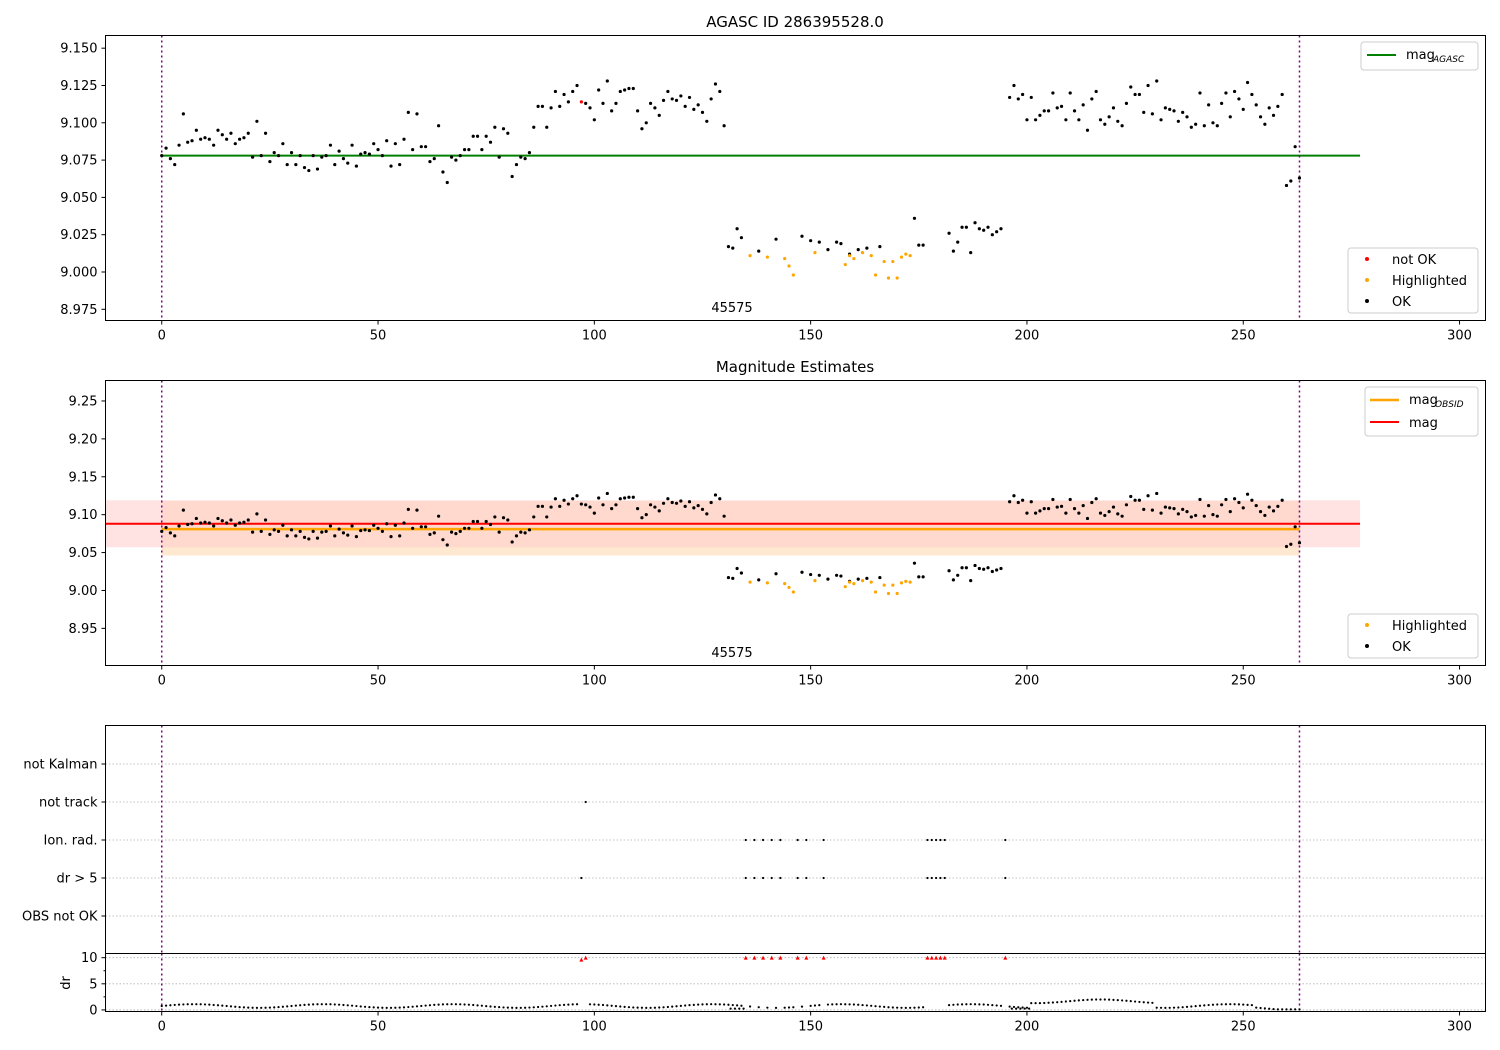  I want to click on y-tick-label: 9.125, so click(78, 86).